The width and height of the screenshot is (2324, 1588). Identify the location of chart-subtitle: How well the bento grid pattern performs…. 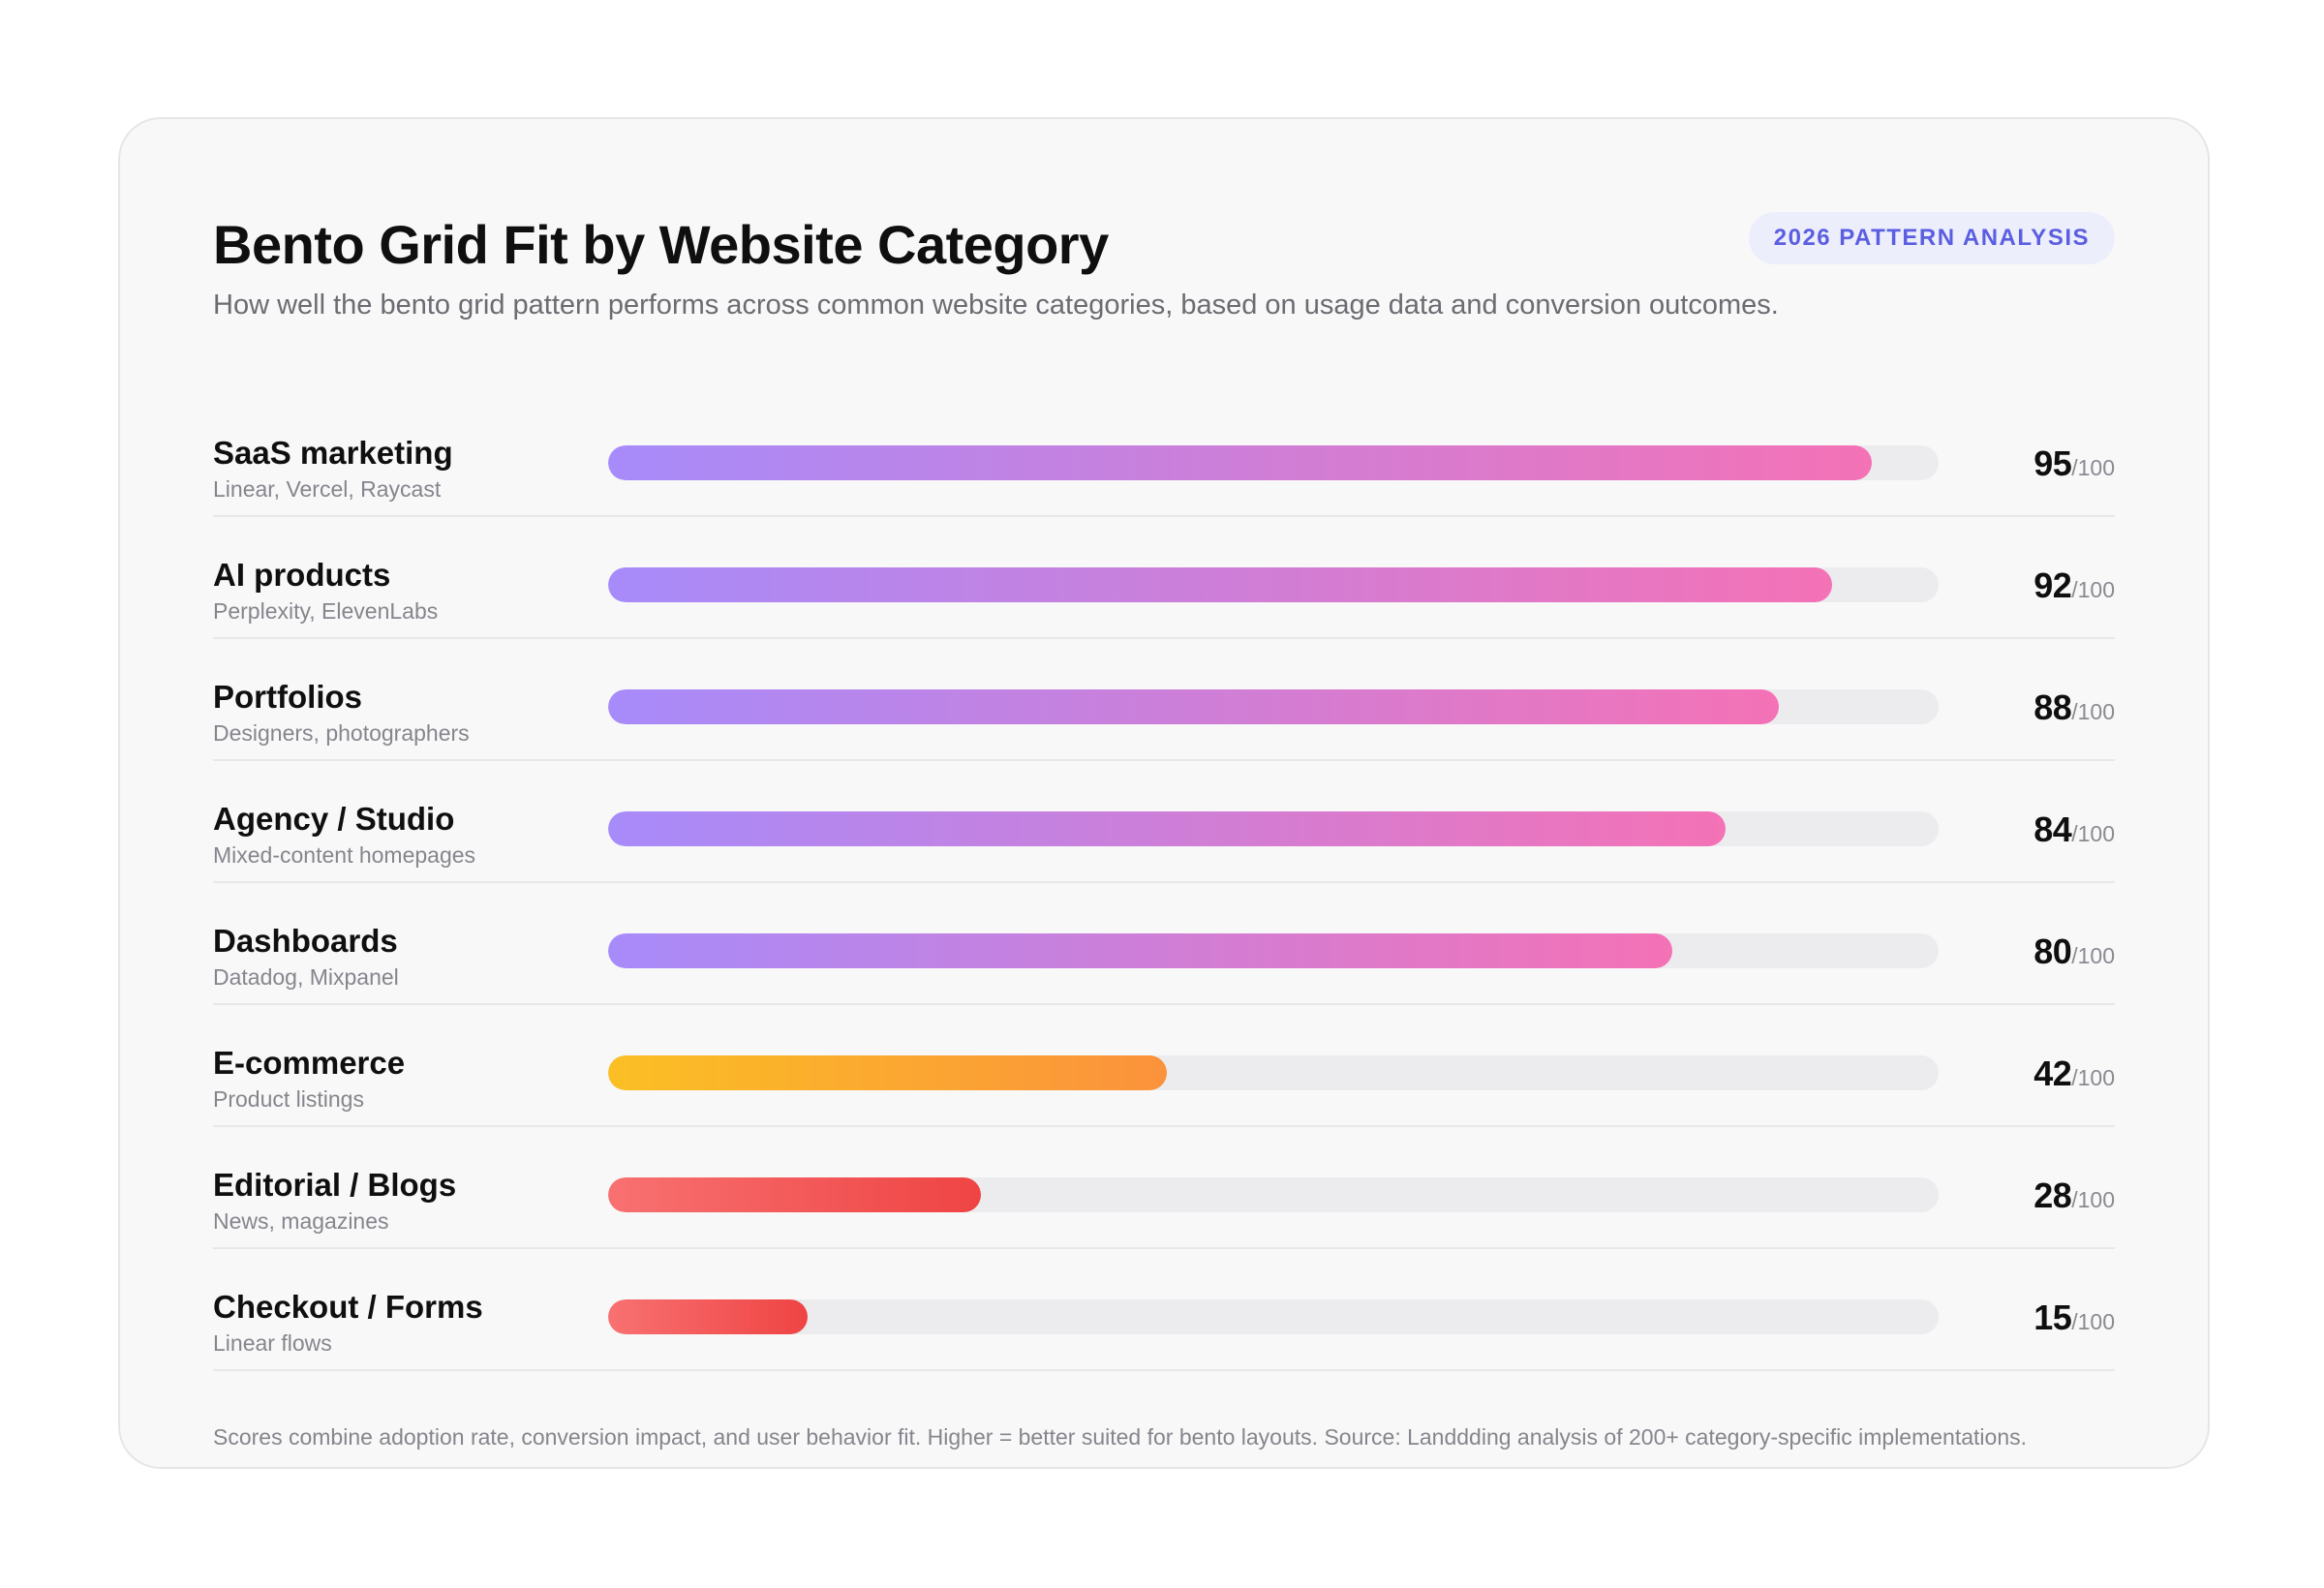
(996, 305).